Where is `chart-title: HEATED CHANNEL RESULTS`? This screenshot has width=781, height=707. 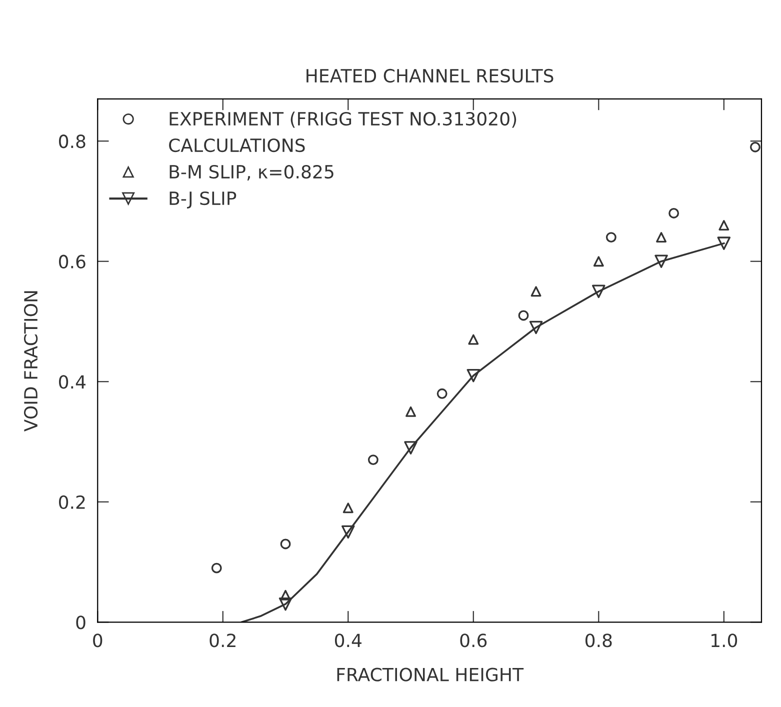 chart-title: HEATED CHANNEL RESULTS is located at coordinates (430, 75).